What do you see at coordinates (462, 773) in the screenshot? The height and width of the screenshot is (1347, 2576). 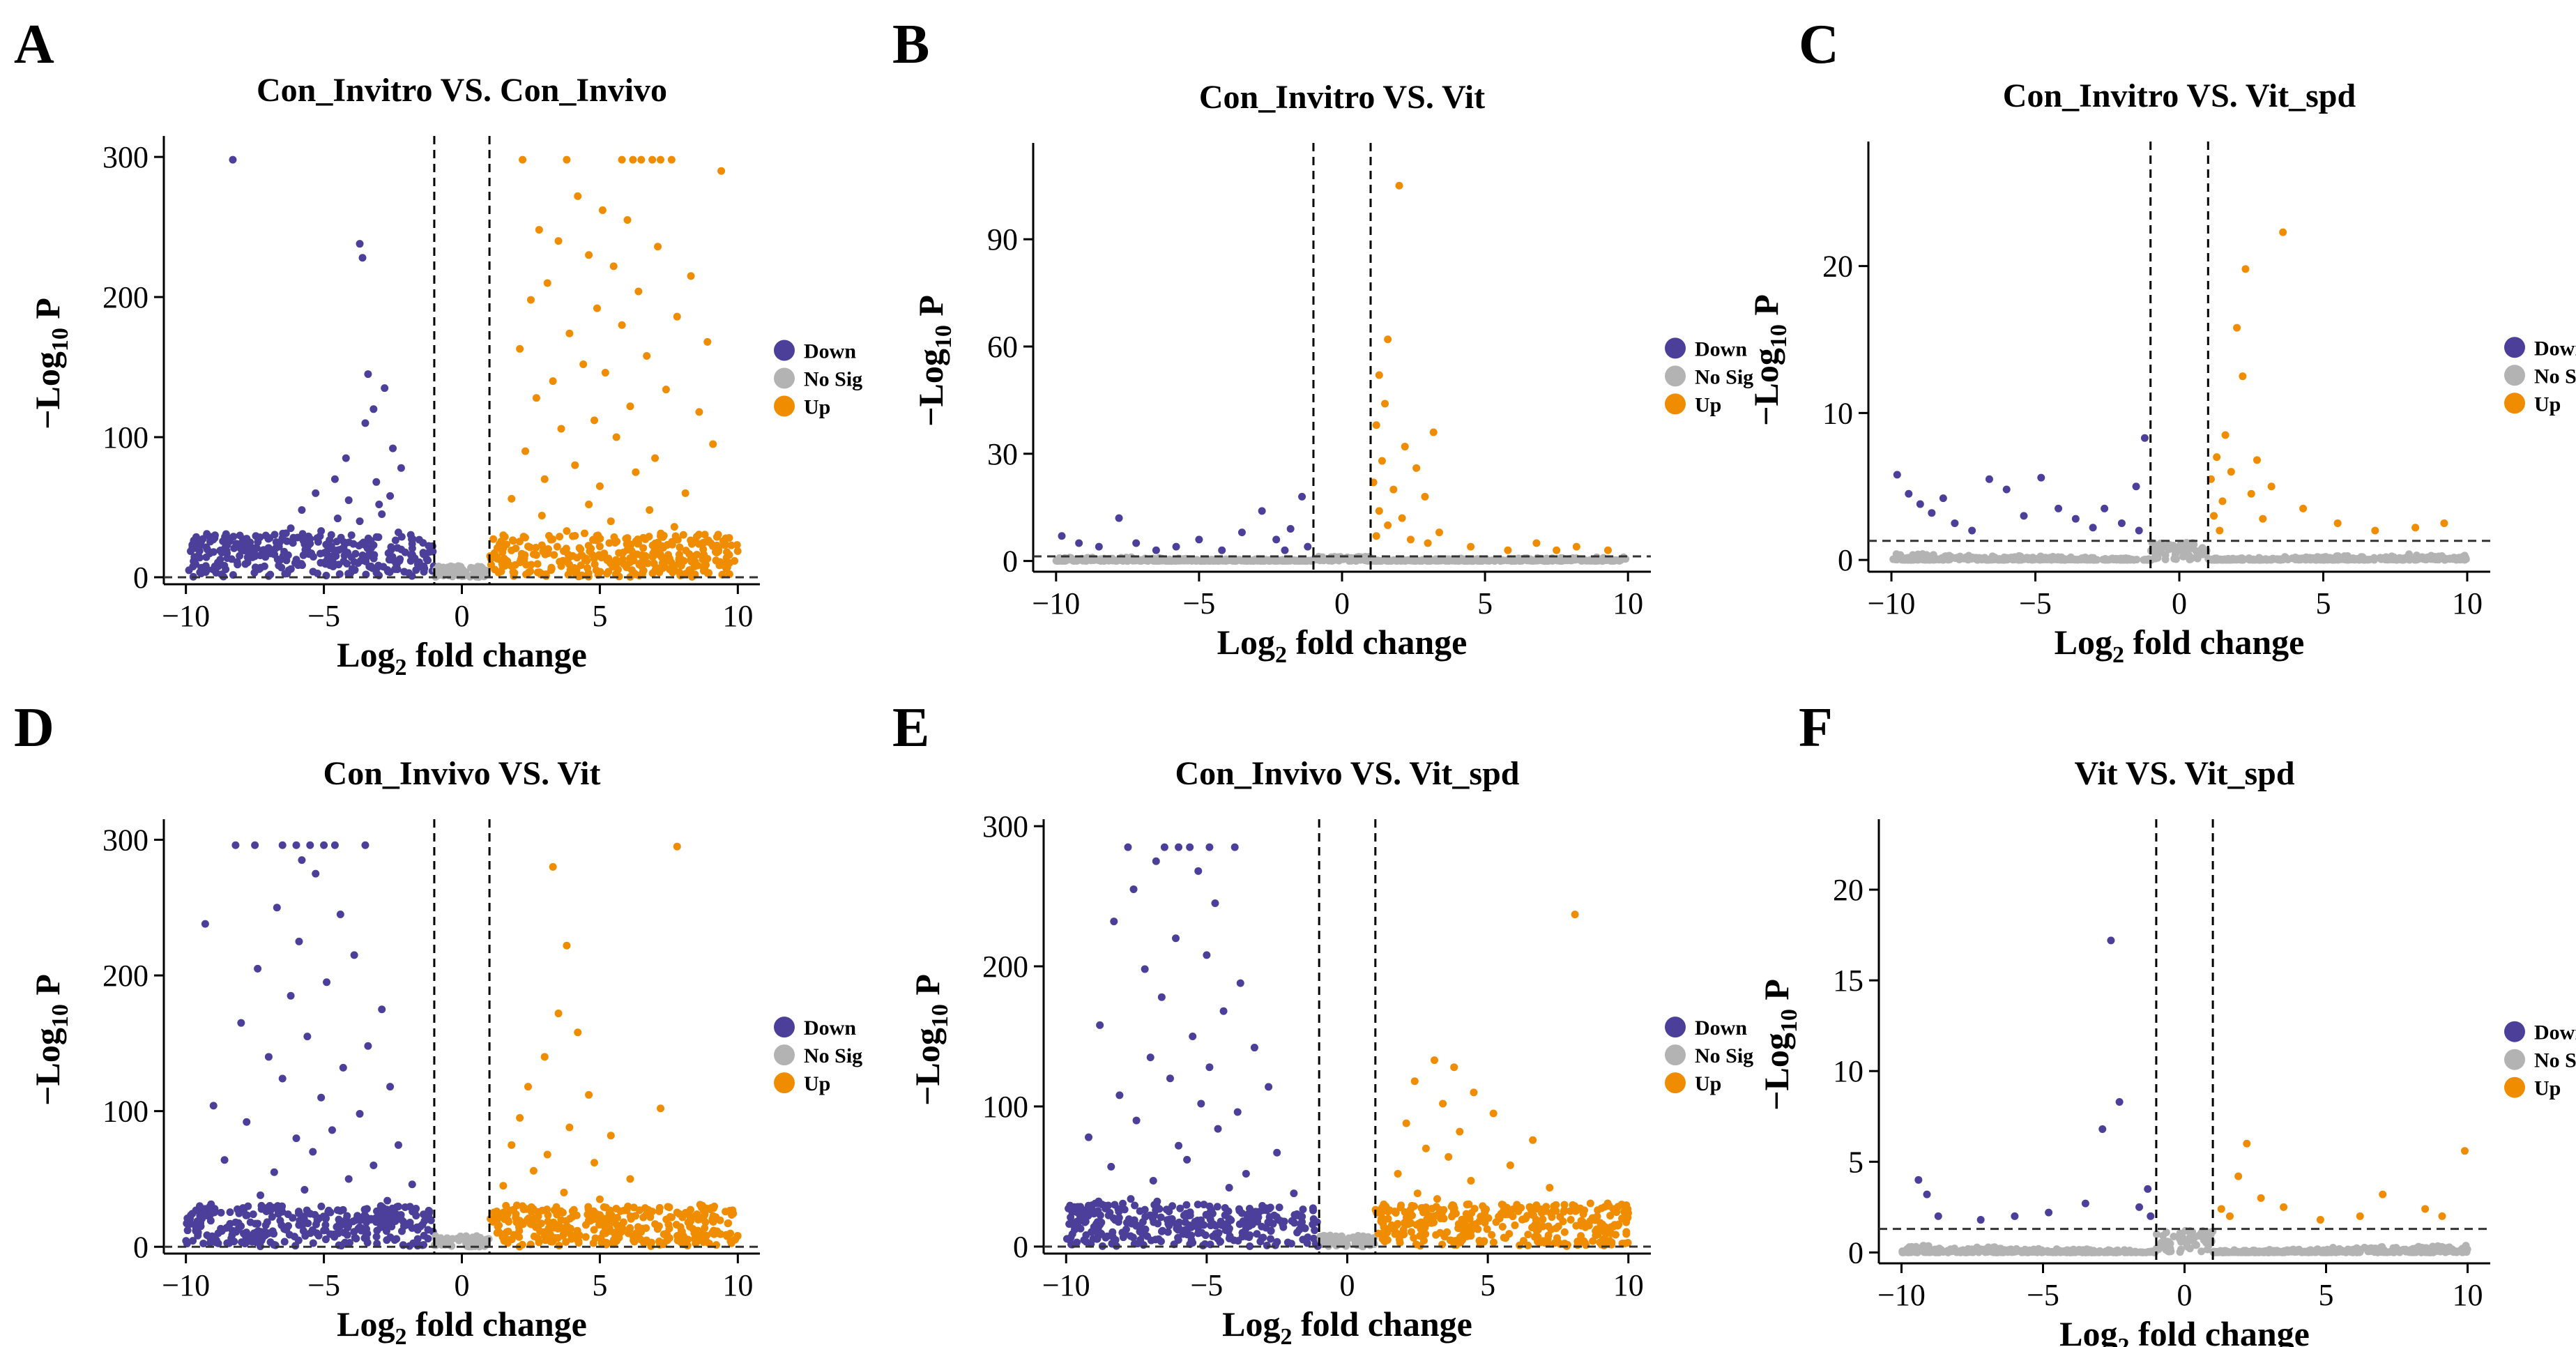 I see `chart-title: Con_Invivo VS. Vit` at bounding box center [462, 773].